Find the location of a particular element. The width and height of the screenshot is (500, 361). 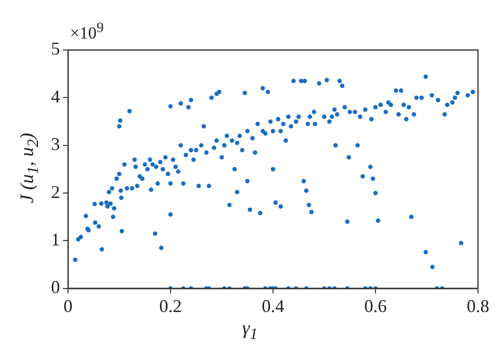

x-axis-title: γ$_{1}$ is located at coordinates (250, 331).